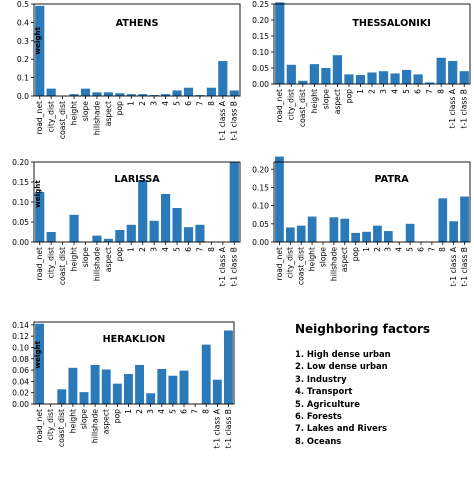 The height and width of the screenshot is (489, 474). Describe the element at coordinates (20, 381) in the screenshot. I see `y-tick-label: 0.04` at that location.